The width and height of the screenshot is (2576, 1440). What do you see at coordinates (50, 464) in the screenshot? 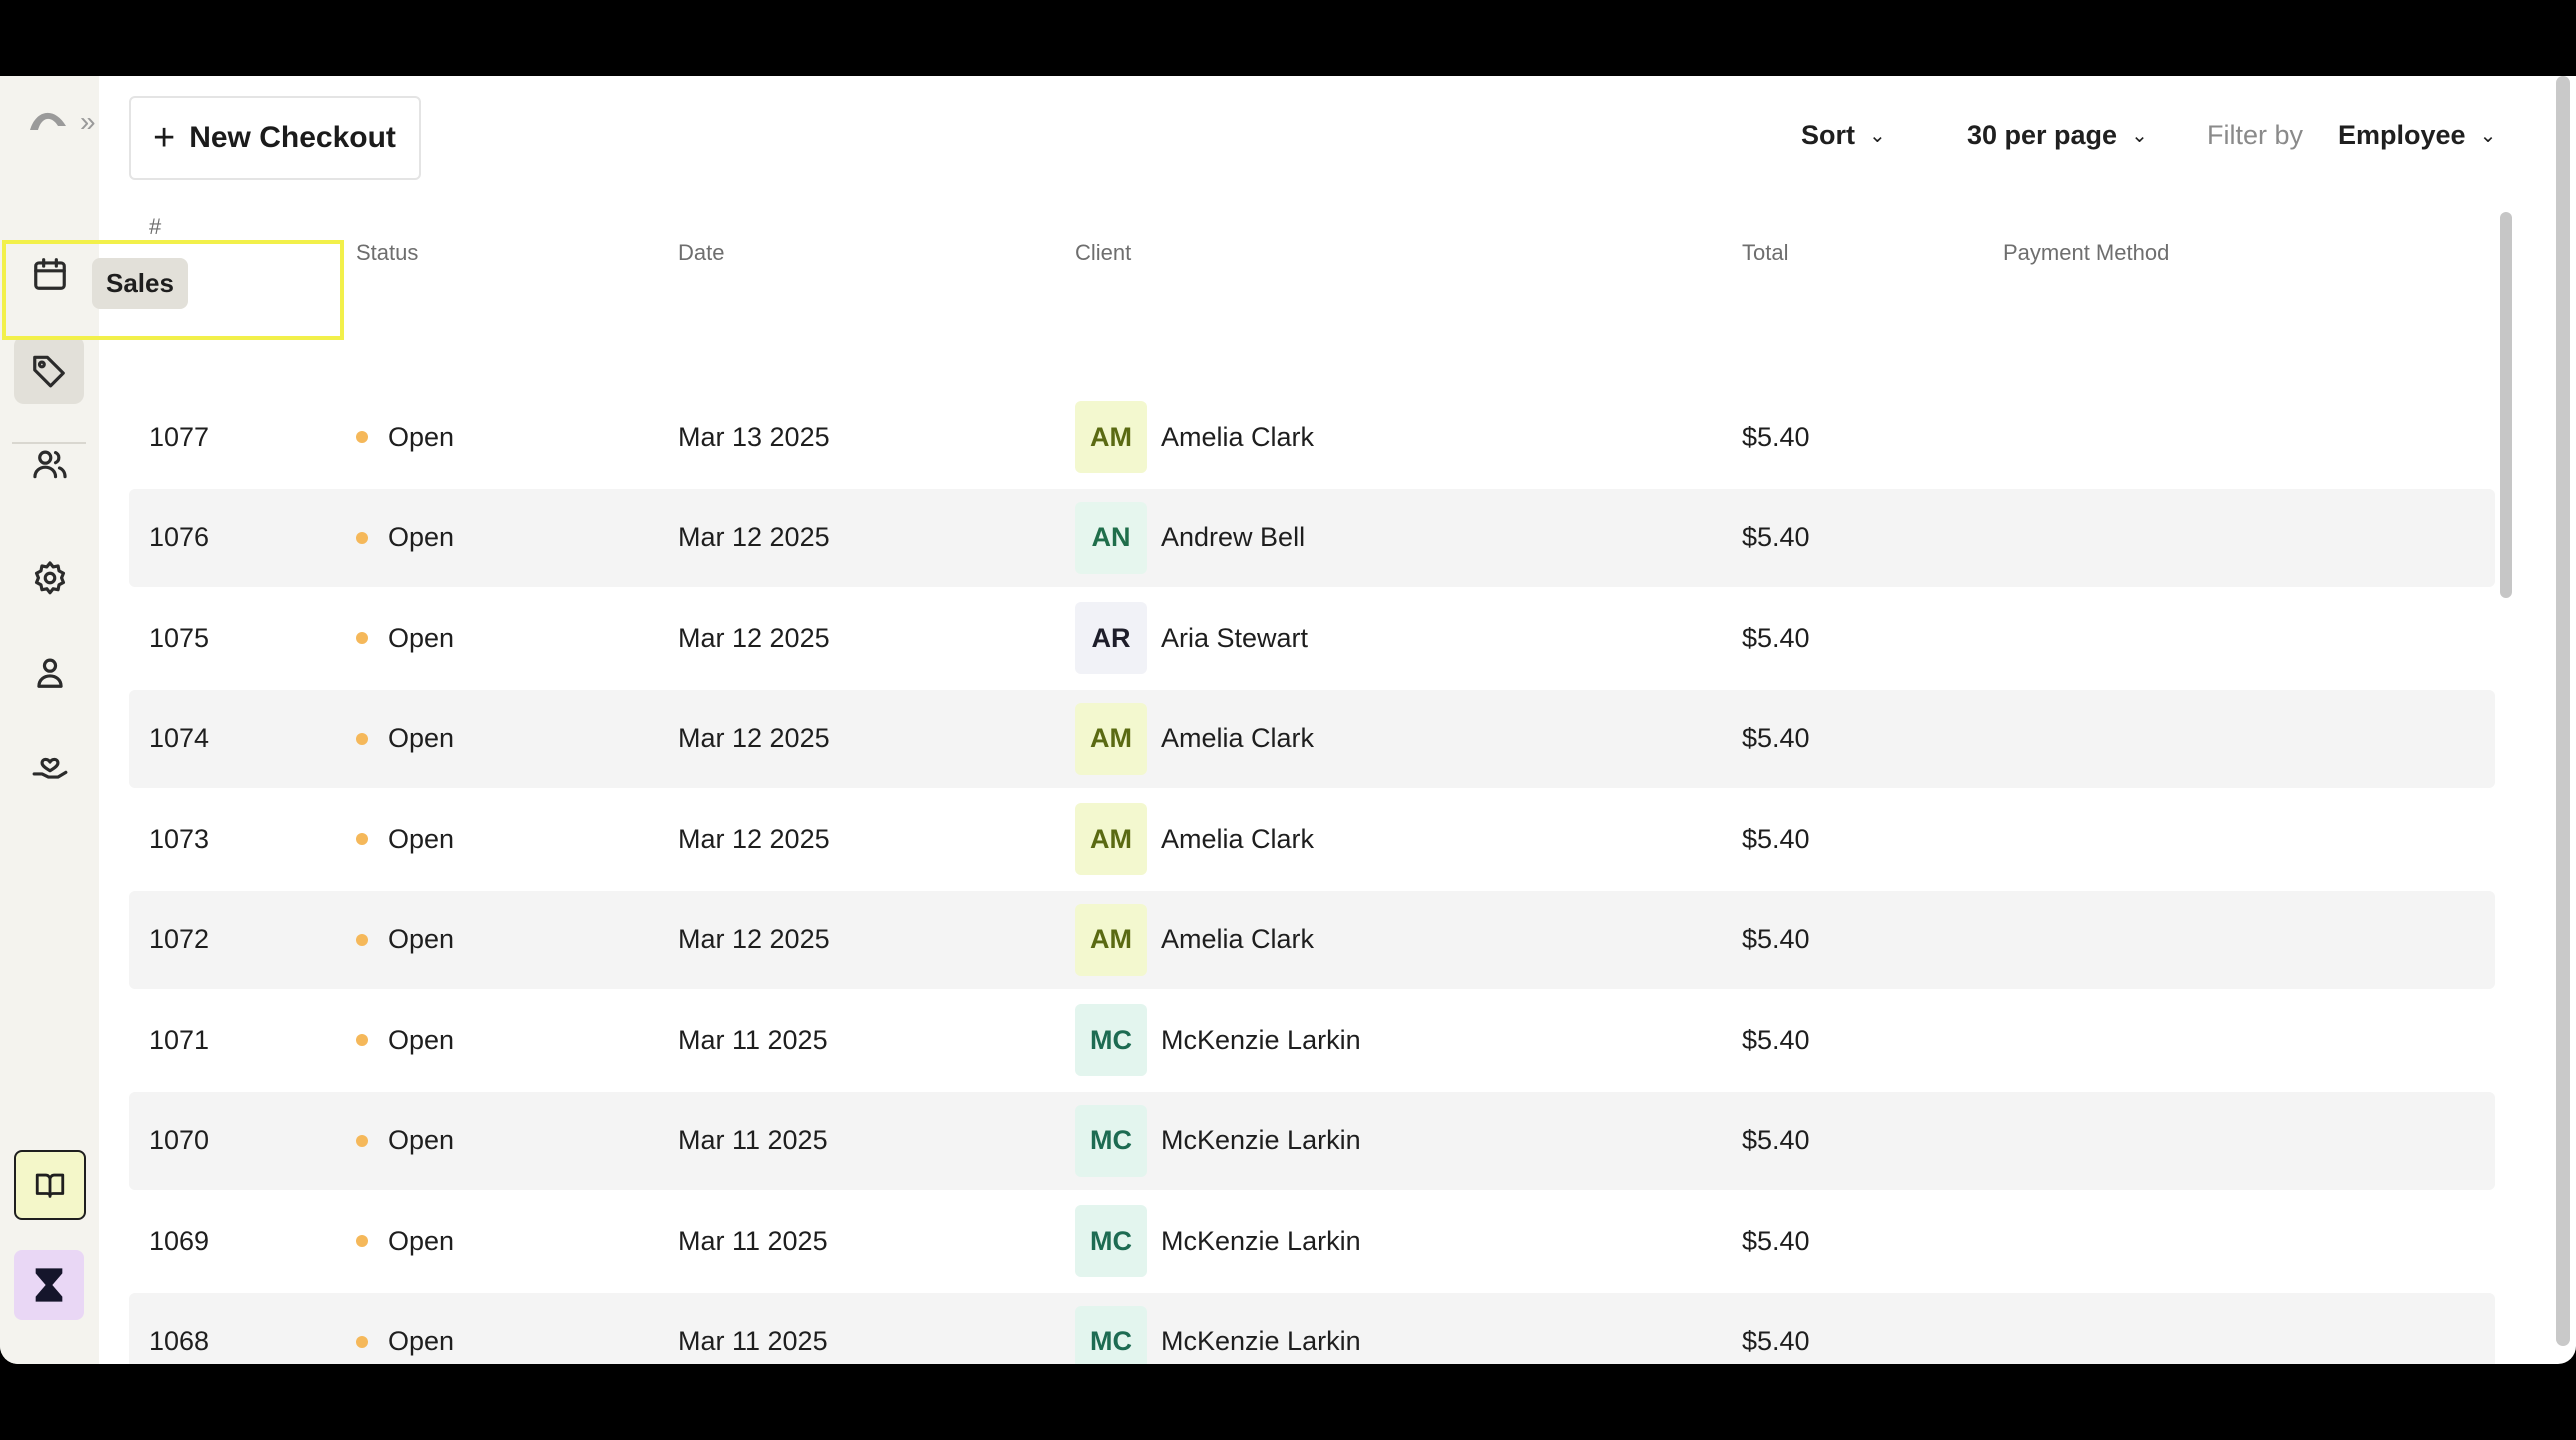
I see `users-icon` at bounding box center [50, 464].